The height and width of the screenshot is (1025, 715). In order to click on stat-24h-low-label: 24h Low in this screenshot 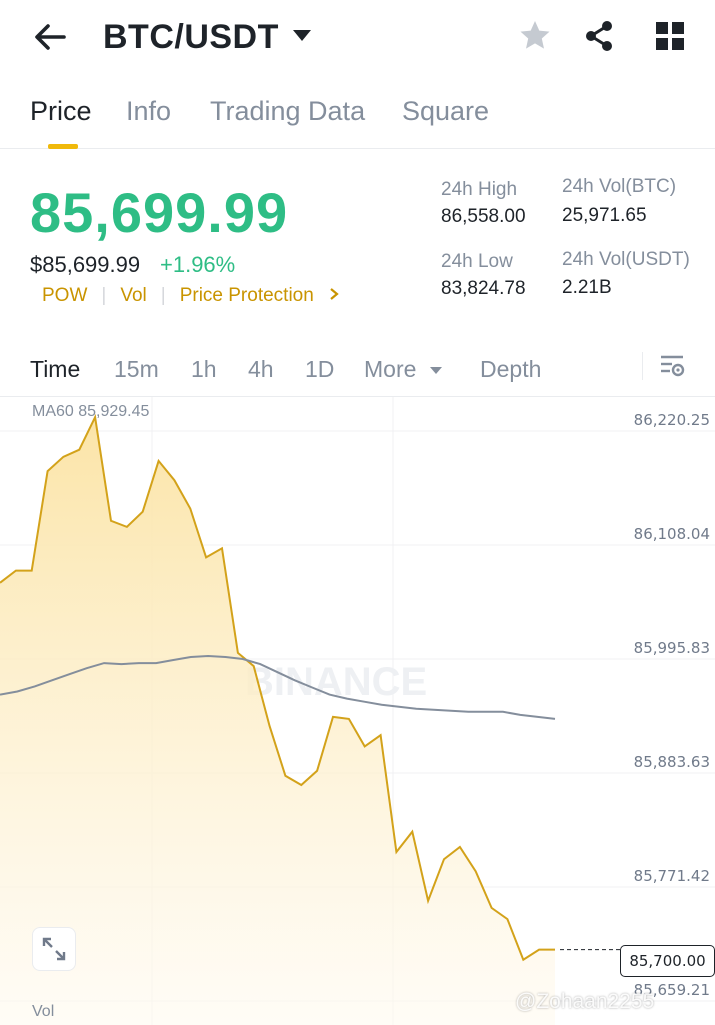, I will do `click(477, 261)`.